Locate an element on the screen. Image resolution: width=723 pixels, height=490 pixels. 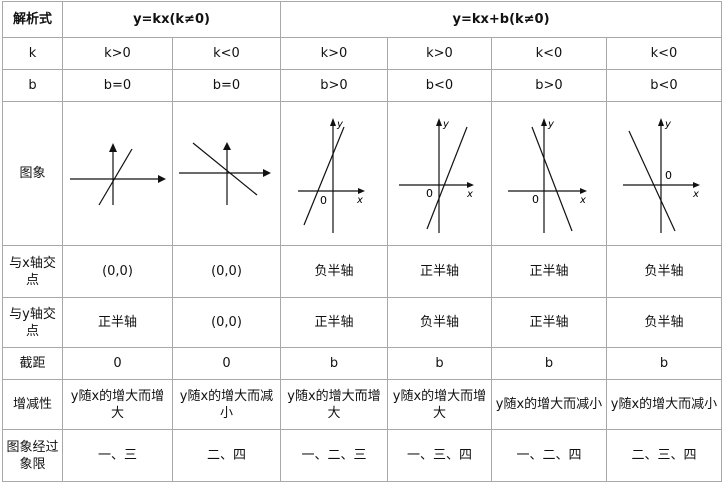
row-b: b b=0 b=0 b>0 b<0 b>0 b<0 is located at coordinates (362, 85).